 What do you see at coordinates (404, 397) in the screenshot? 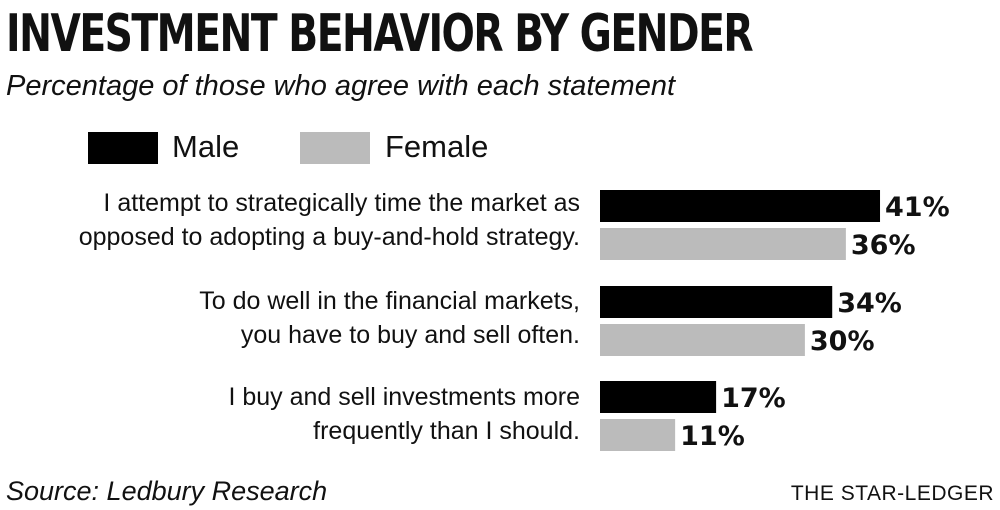
I see `statement-3-line-1: I buy and sell investments more` at bounding box center [404, 397].